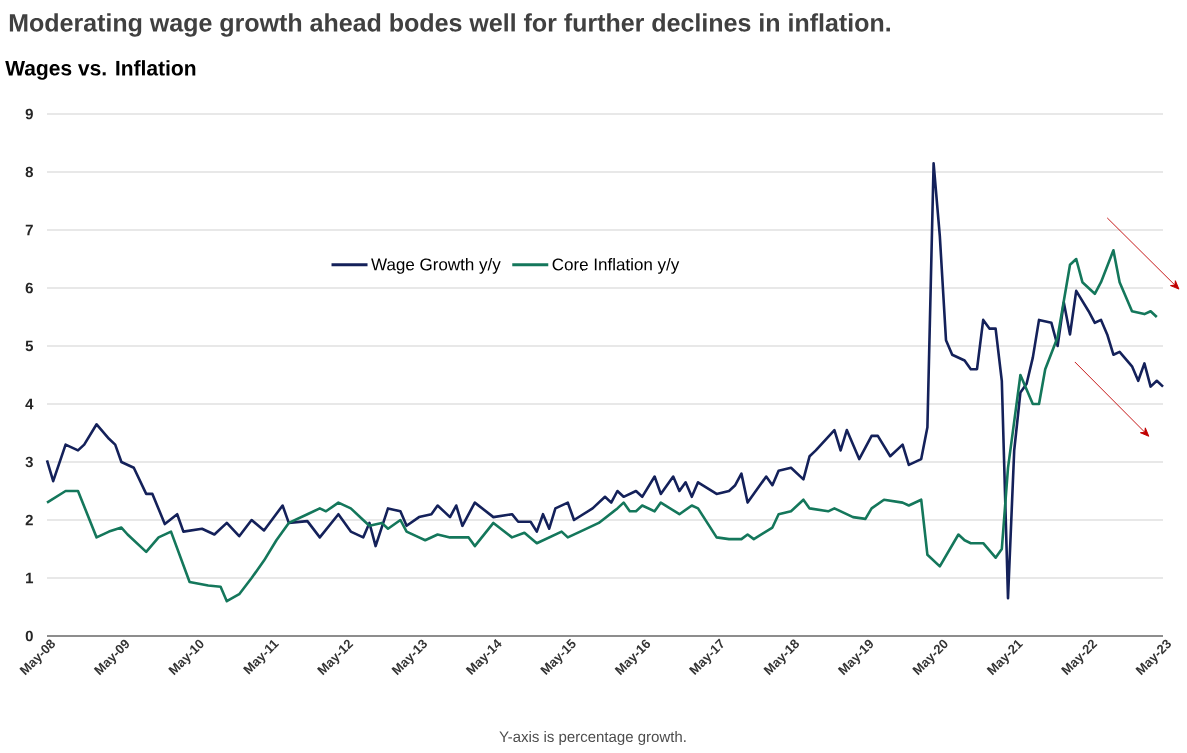  Describe the element at coordinates (29, 520) in the screenshot. I see `y-tick-label: 2` at that location.